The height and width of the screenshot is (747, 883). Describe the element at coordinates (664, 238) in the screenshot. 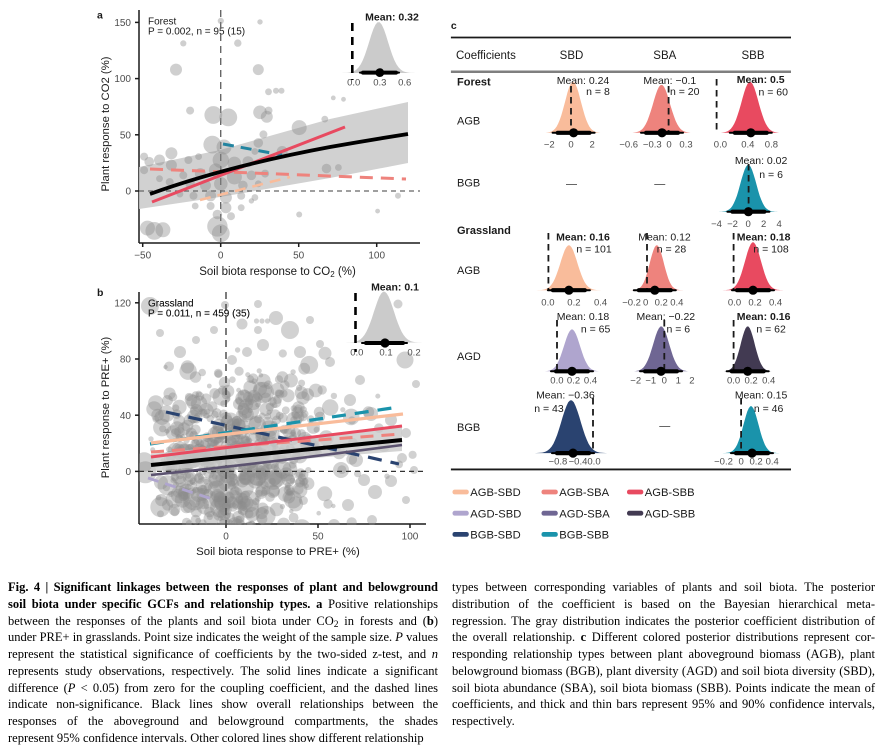

I see `svg-text: Mean: 0.12` at that location.